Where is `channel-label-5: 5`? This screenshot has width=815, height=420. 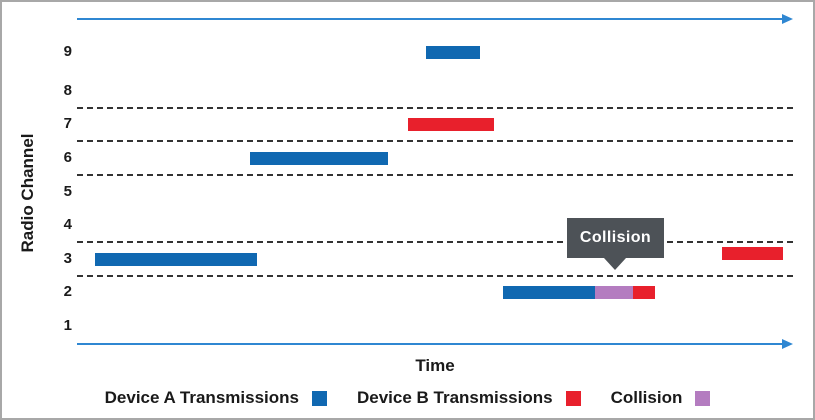
channel-label-5: 5 is located at coordinates (67, 191).